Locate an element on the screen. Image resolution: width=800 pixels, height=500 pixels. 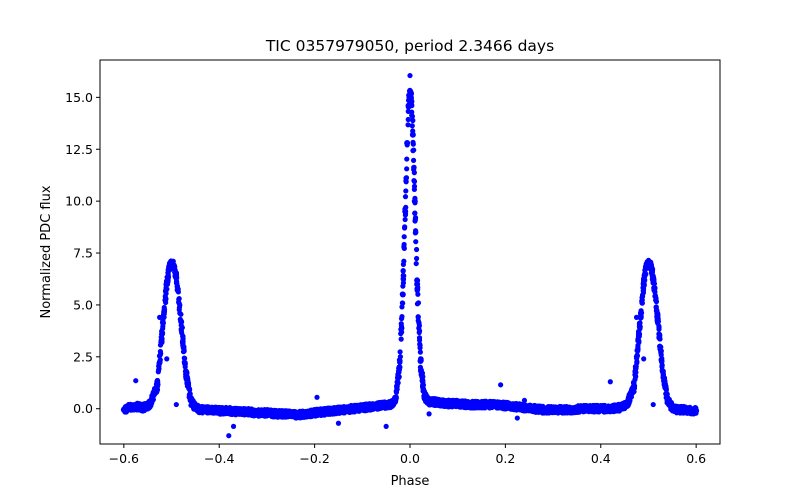
x-tick-label: −0.2 is located at coordinates (314, 458).